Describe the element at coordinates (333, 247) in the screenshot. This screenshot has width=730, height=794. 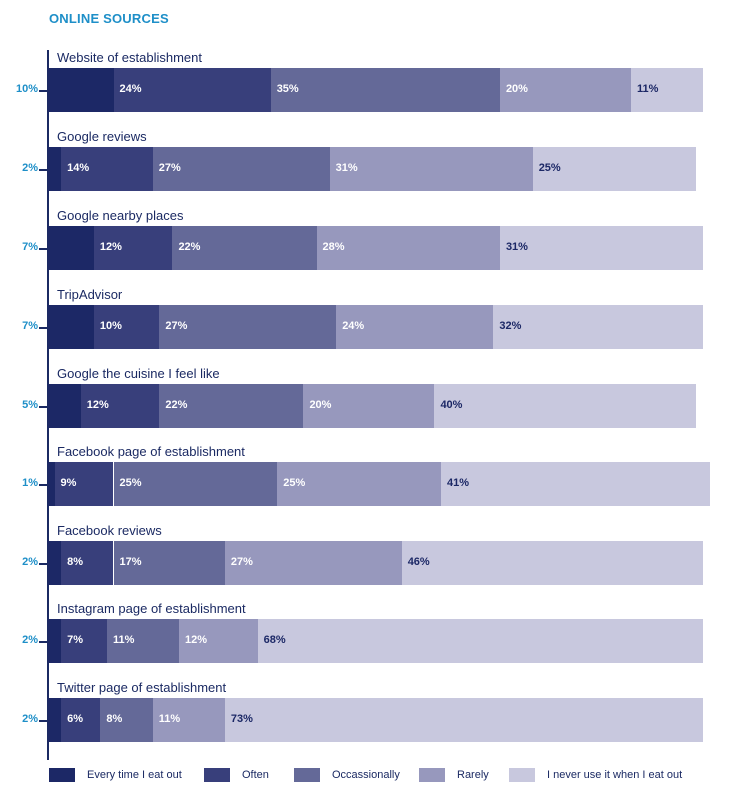
I see `data-label: 28%` at that location.